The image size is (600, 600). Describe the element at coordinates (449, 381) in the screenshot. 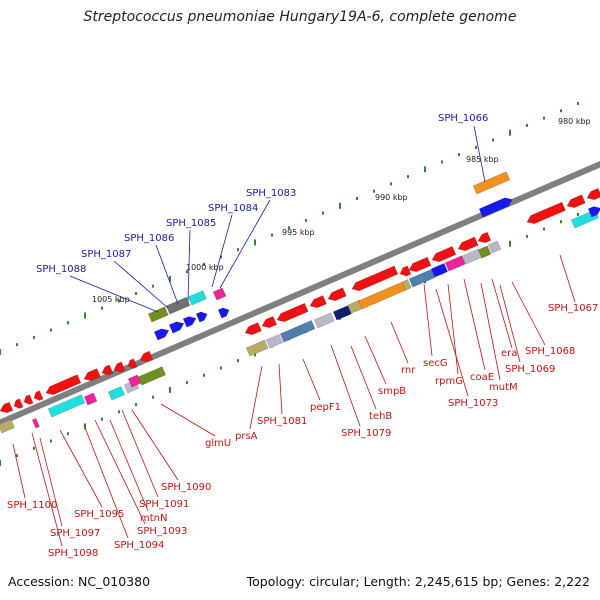

I see `reverse-gene-label: rpmG` at that location.